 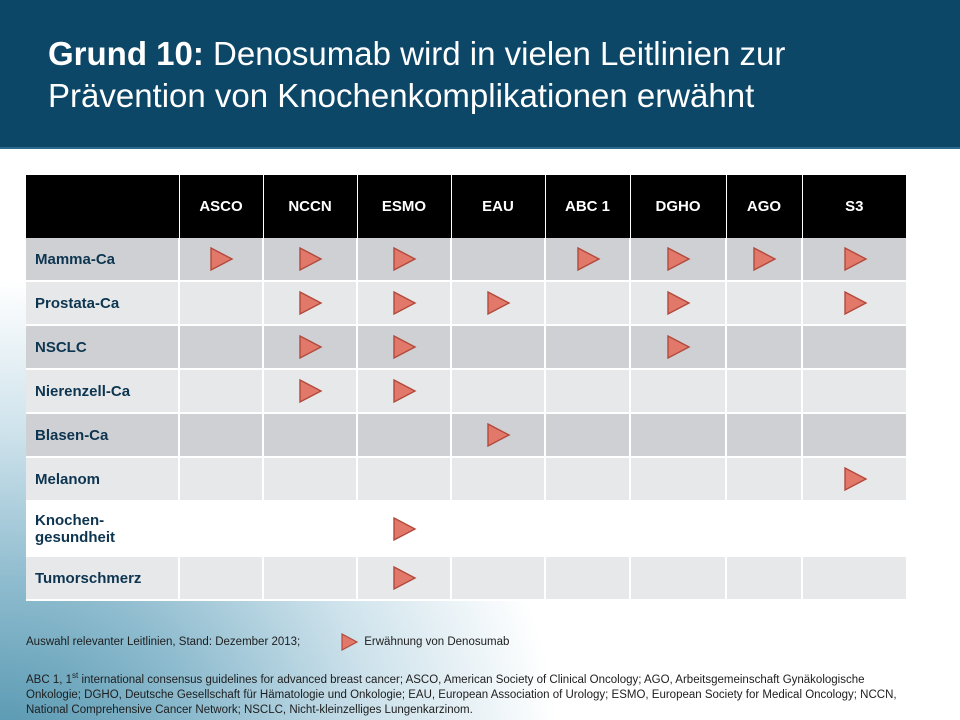 I want to click on table-row: Melanom, so click(x=466, y=479).